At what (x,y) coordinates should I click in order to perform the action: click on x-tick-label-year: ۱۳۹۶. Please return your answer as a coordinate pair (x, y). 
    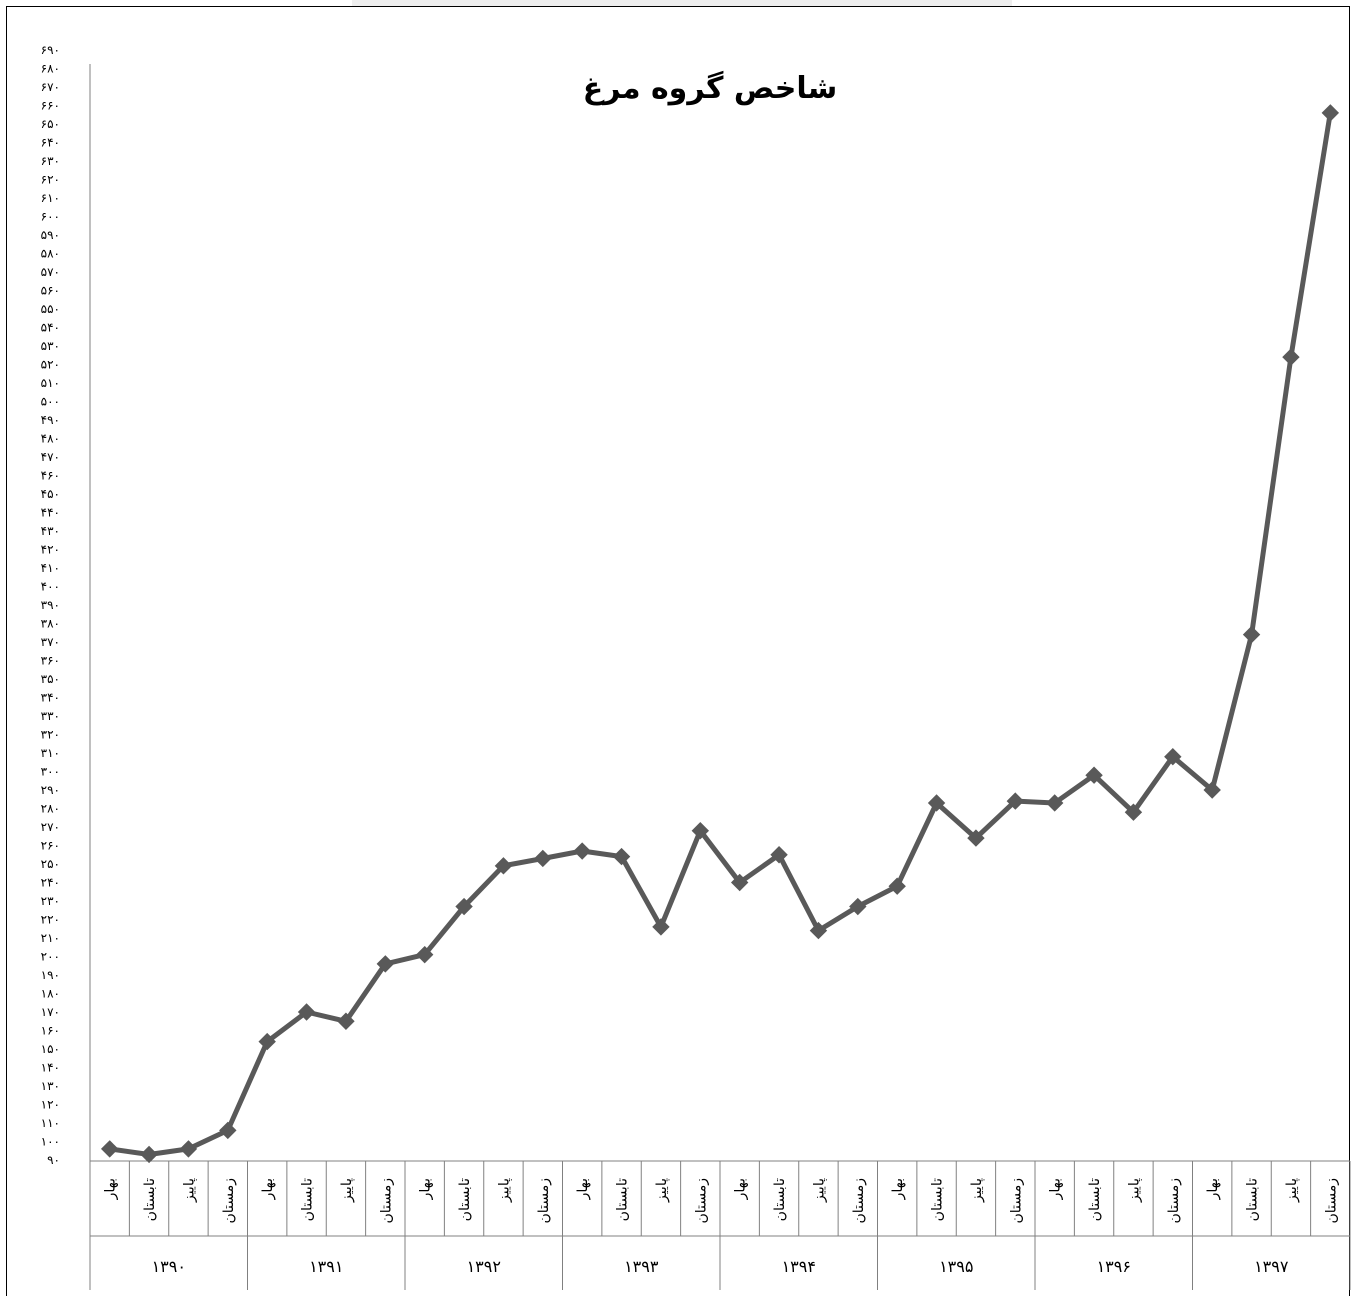
    Looking at the image, I should click on (1114, 1266).